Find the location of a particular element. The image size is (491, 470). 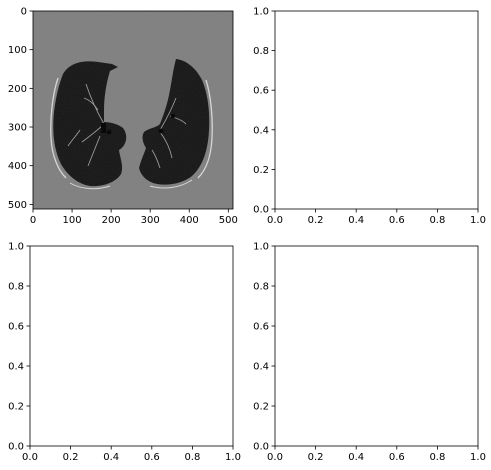

bottom-right-x-ticks: 0.0 0.2 0.4 0.6 0.8 1.0 is located at coordinates (376, 454).